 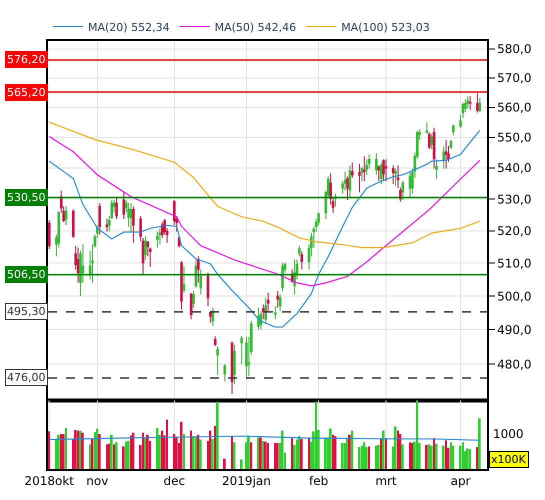 I want to click on ref-line-label: 565,20, so click(x=26, y=92).